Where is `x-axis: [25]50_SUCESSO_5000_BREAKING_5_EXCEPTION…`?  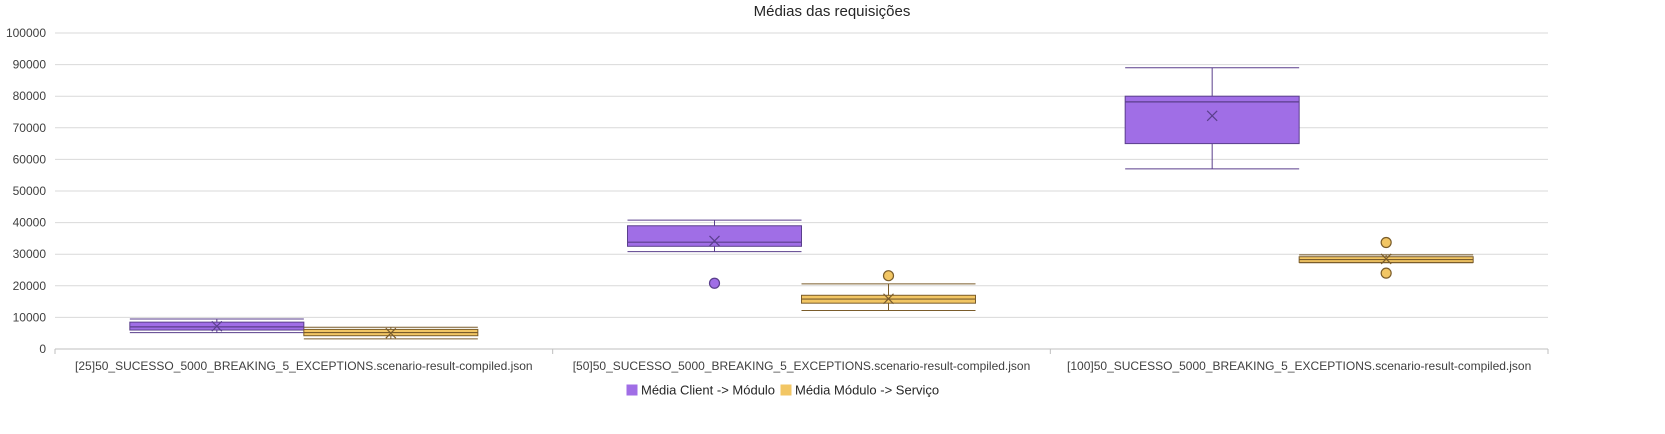 x-axis: [25]50_SUCESSO_5000_BREAKING_5_EXCEPTION… is located at coordinates (803, 366).